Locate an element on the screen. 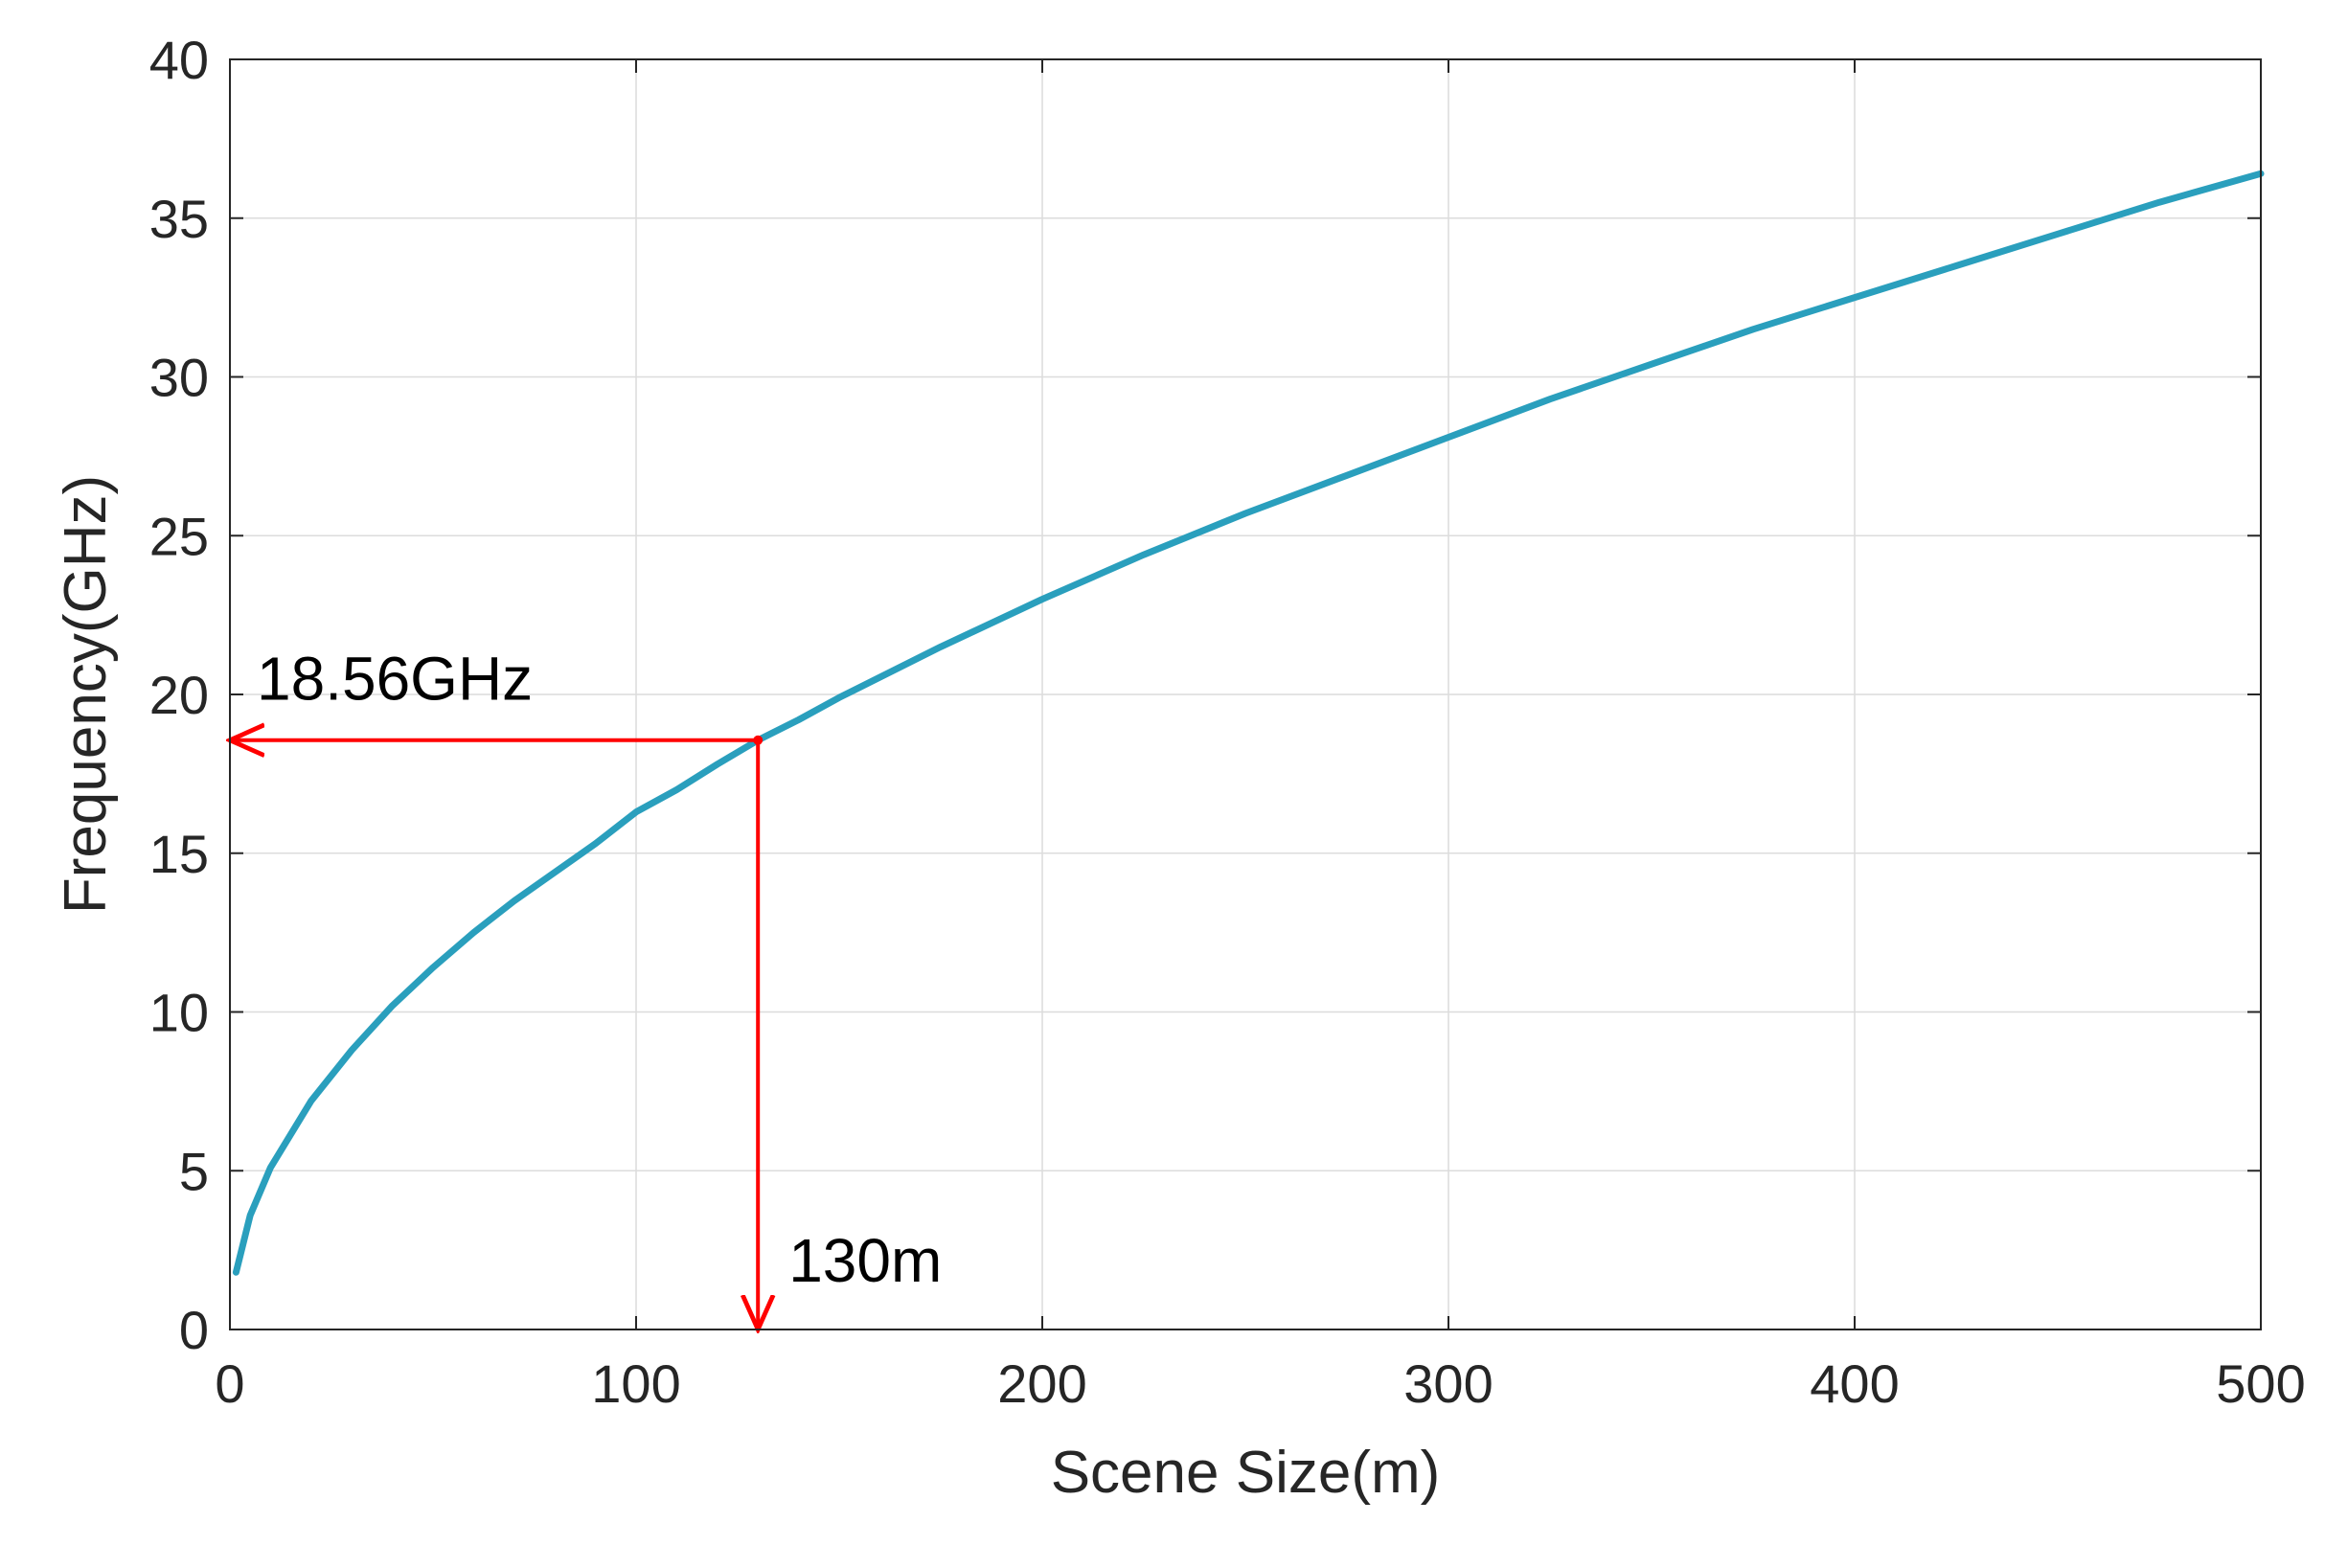 The width and height of the screenshot is (2348, 1568). annotations: 18.56GHz 130m is located at coordinates (586, 987).